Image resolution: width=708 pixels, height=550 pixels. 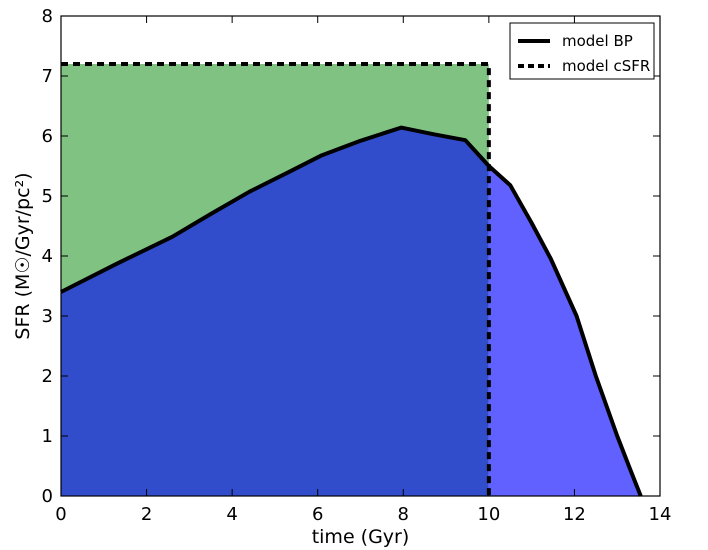 I want to click on y-tick-labels: 0 1 2 3 4 5 6 7 8, so click(x=47, y=256).